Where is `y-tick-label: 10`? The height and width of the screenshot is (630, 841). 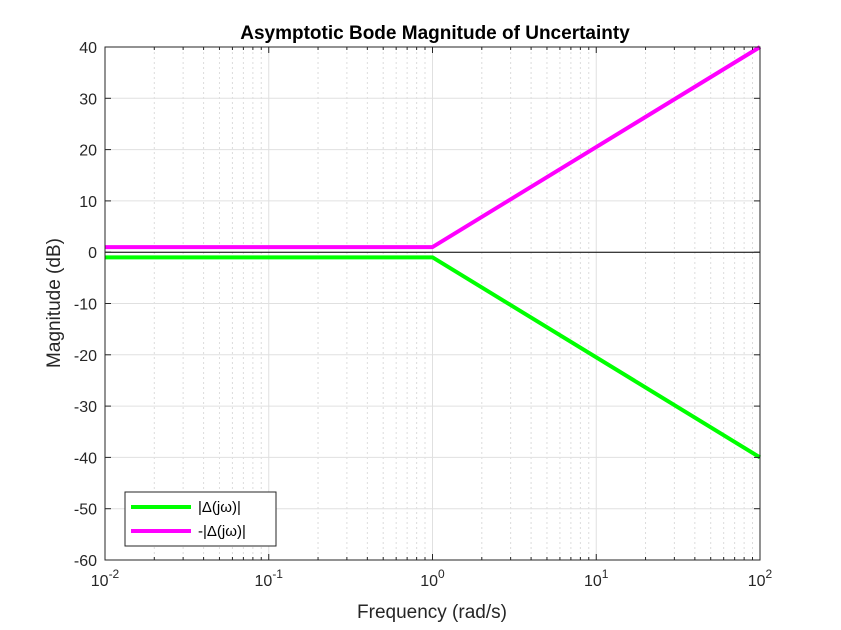 y-tick-label: 10 is located at coordinates (88, 202).